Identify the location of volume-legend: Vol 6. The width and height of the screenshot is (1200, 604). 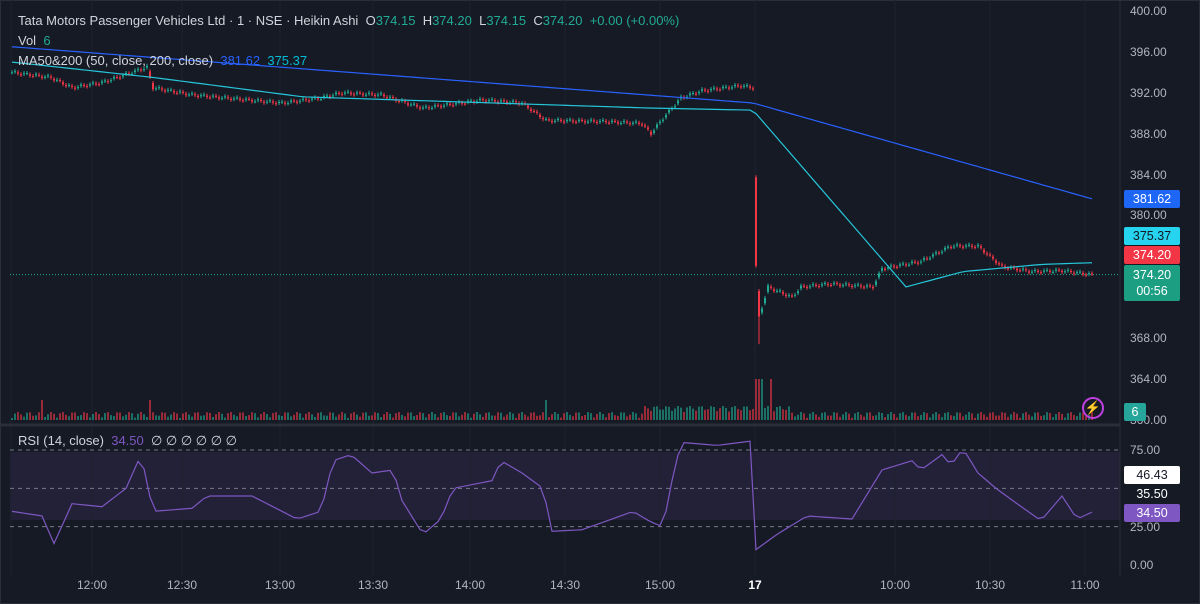
(34, 40).